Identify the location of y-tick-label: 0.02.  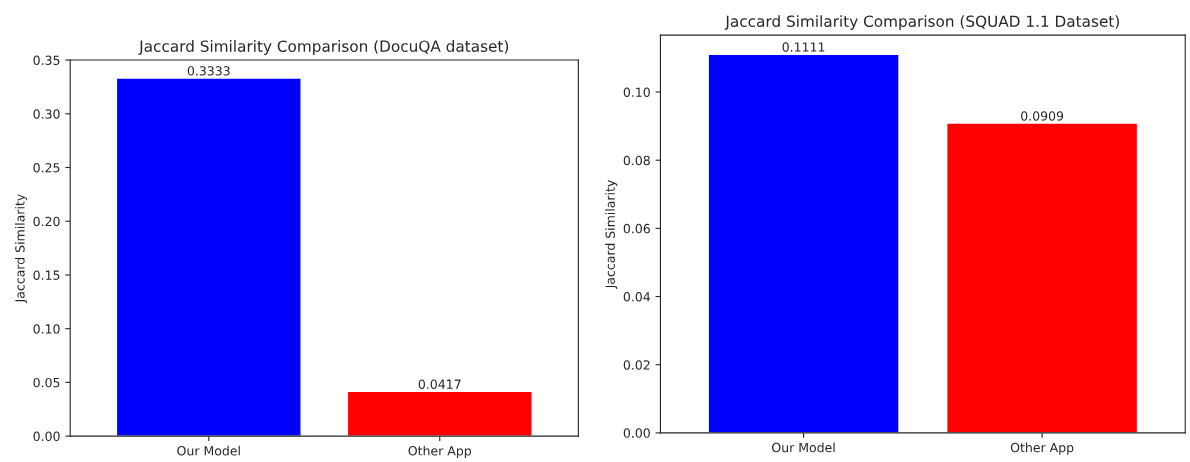
(636, 365).